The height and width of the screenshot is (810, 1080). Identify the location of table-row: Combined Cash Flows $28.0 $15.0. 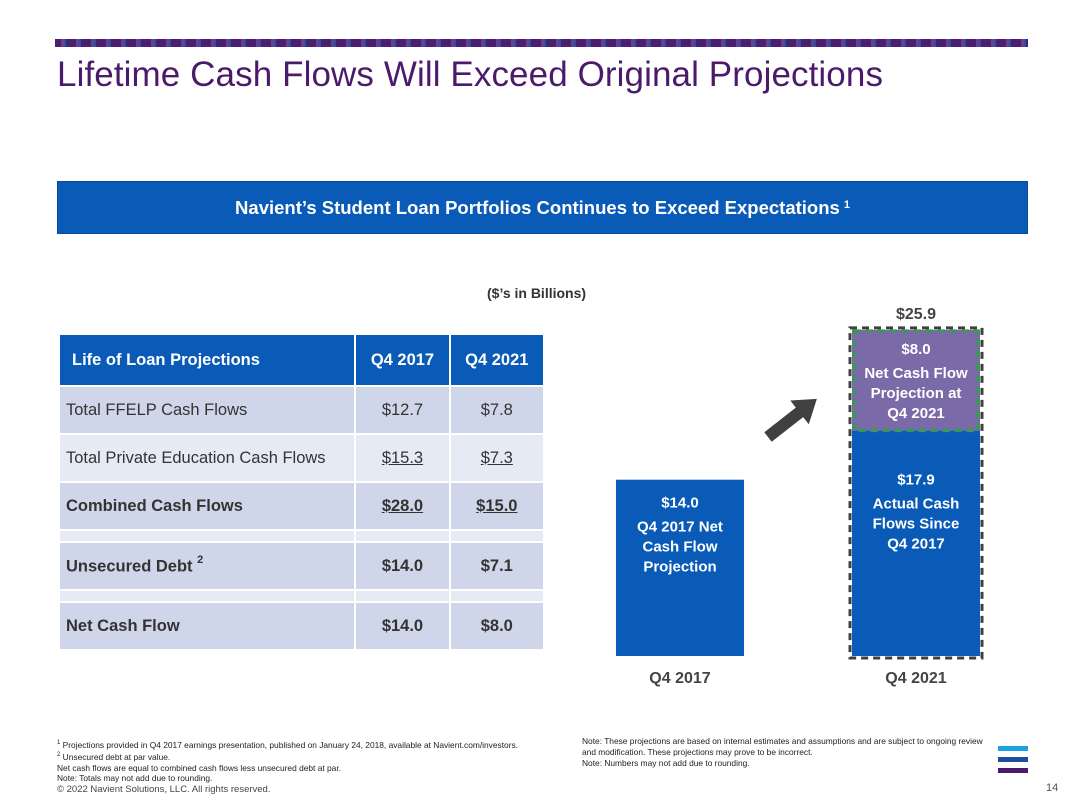
(301, 506).